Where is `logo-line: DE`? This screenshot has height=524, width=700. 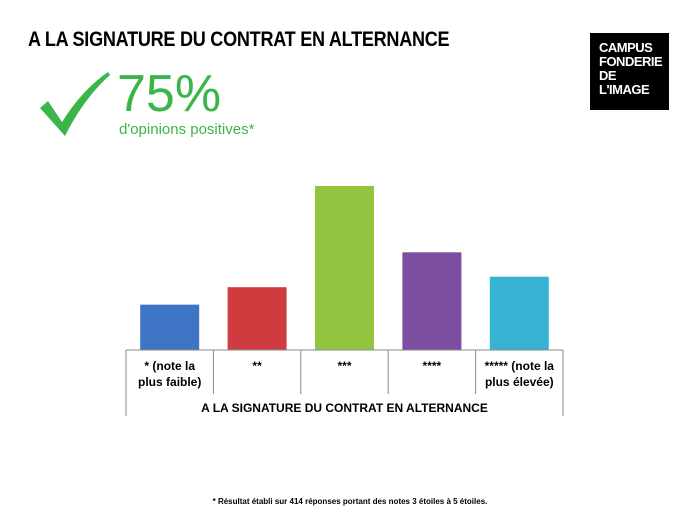 logo-line: DE is located at coordinates (608, 75).